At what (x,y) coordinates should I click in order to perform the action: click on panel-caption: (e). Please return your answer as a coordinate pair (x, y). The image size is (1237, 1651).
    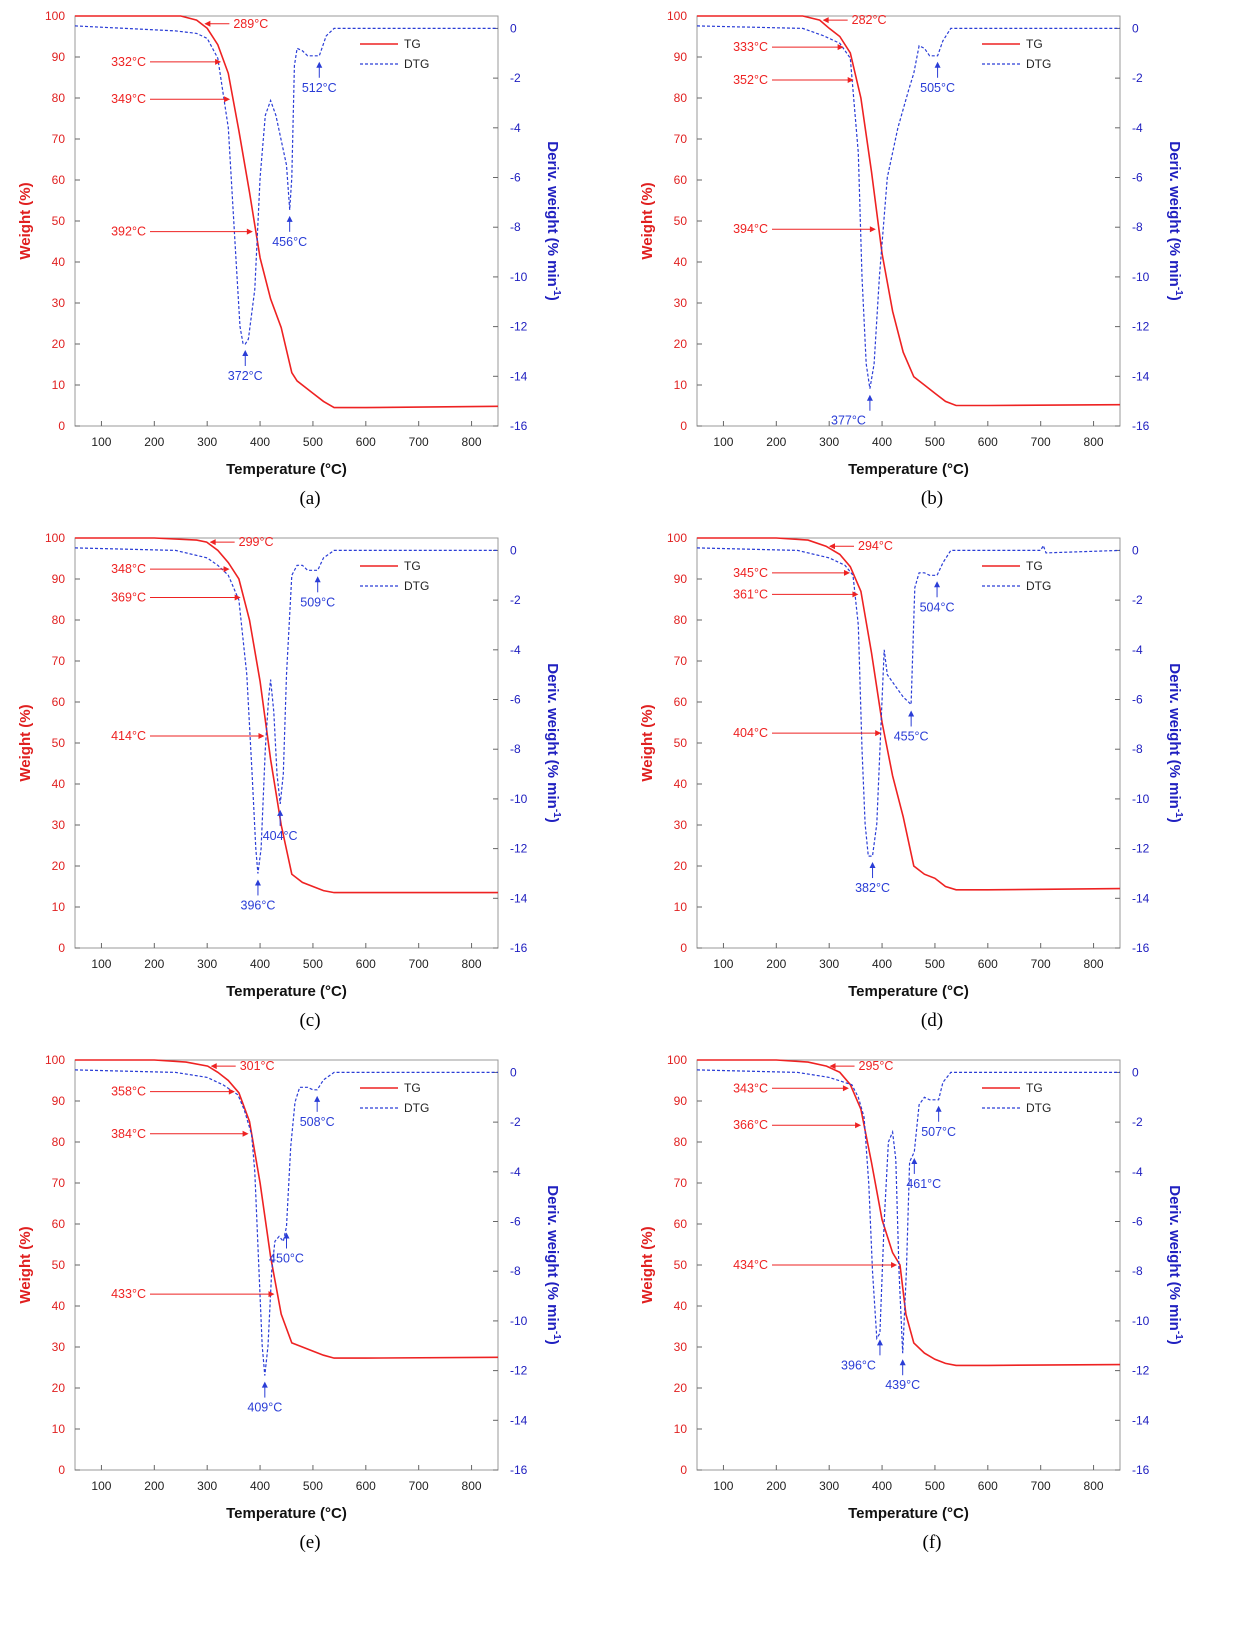
    Looking at the image, I should click on (310, 1542).